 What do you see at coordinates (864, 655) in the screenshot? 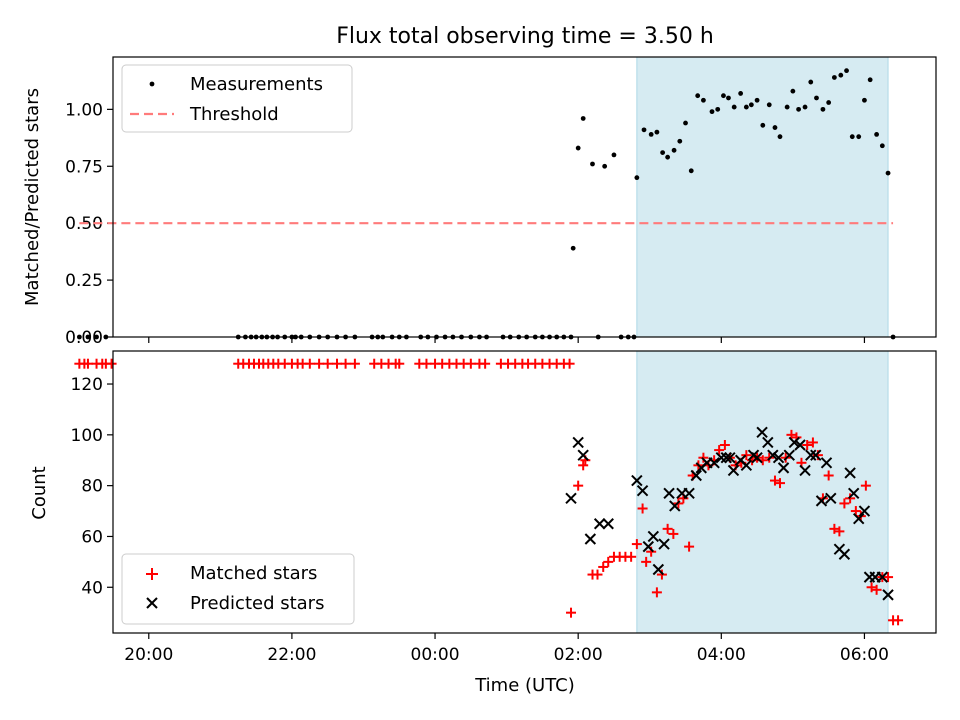
I see `x-tick-label: 06:00` at bounding box center [864, 655].